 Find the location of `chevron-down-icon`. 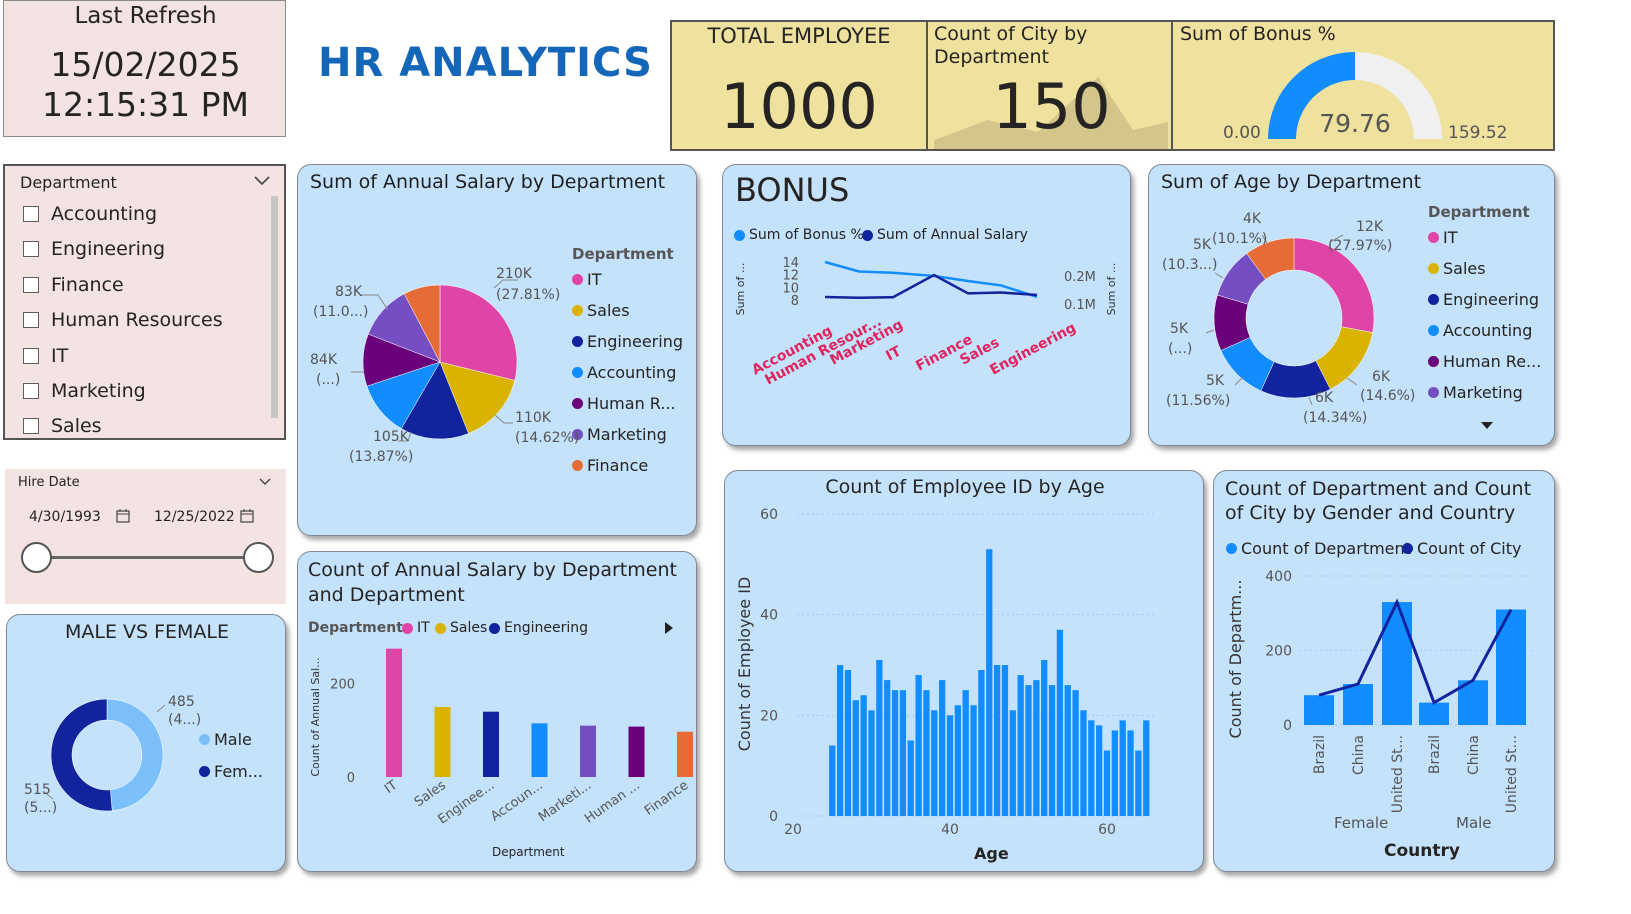

chevron-down-icon is located at coordinates (265, 482).